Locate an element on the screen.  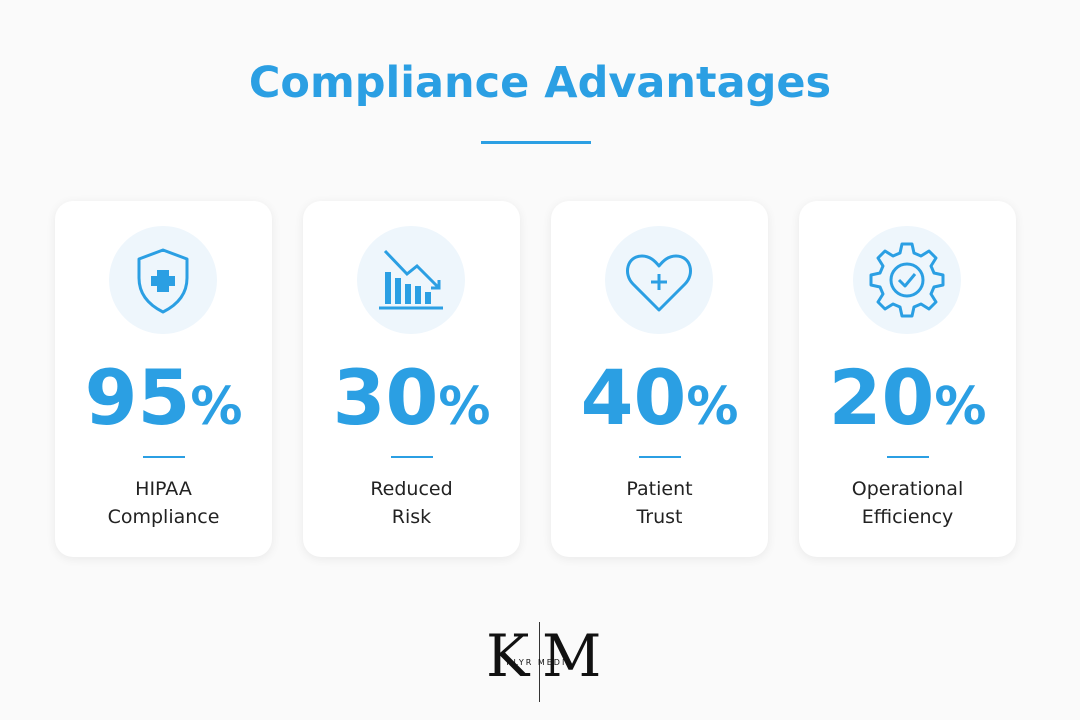
logo: K M KLYR MEDIA is located at coordinates (541, 662).